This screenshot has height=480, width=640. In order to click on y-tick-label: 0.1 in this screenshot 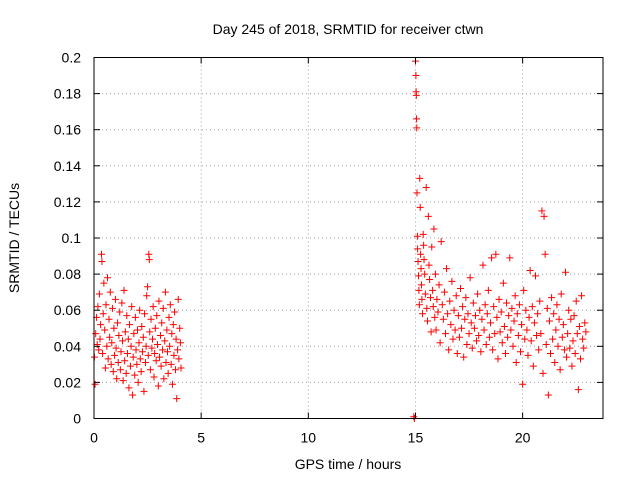, I will do `click(72, 238)`.